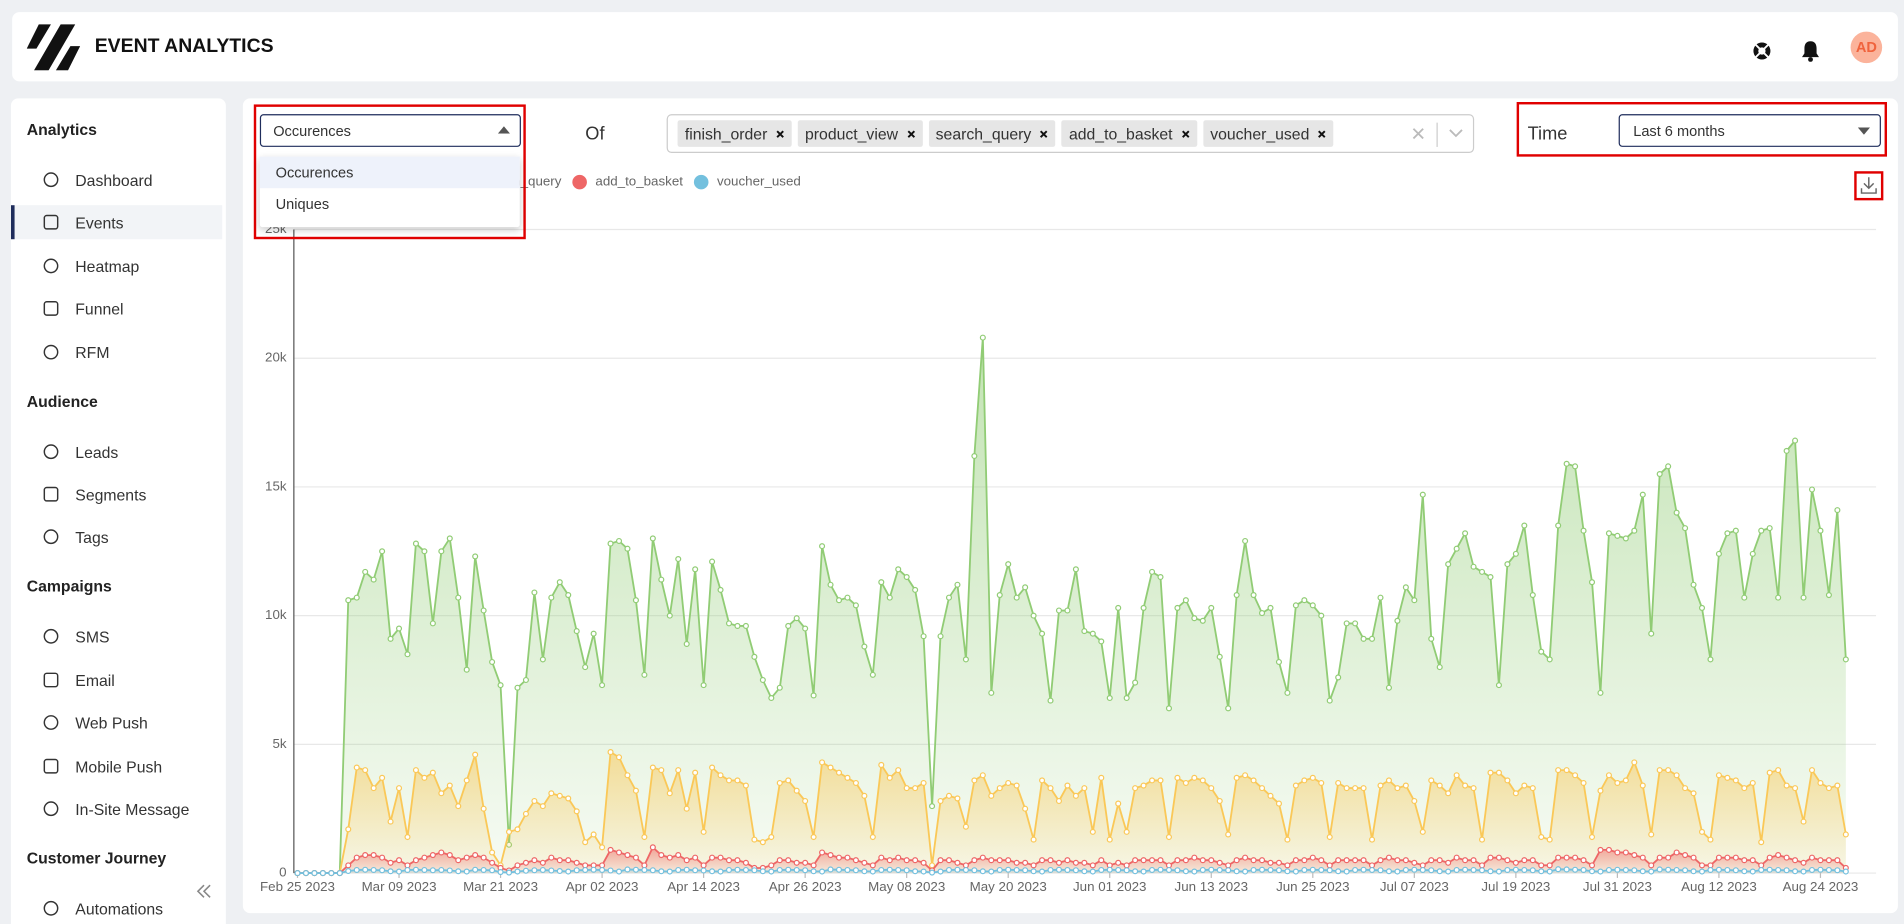 The image size is (1904, 924). I want to click on nav-item: Events, so click(116, 222).